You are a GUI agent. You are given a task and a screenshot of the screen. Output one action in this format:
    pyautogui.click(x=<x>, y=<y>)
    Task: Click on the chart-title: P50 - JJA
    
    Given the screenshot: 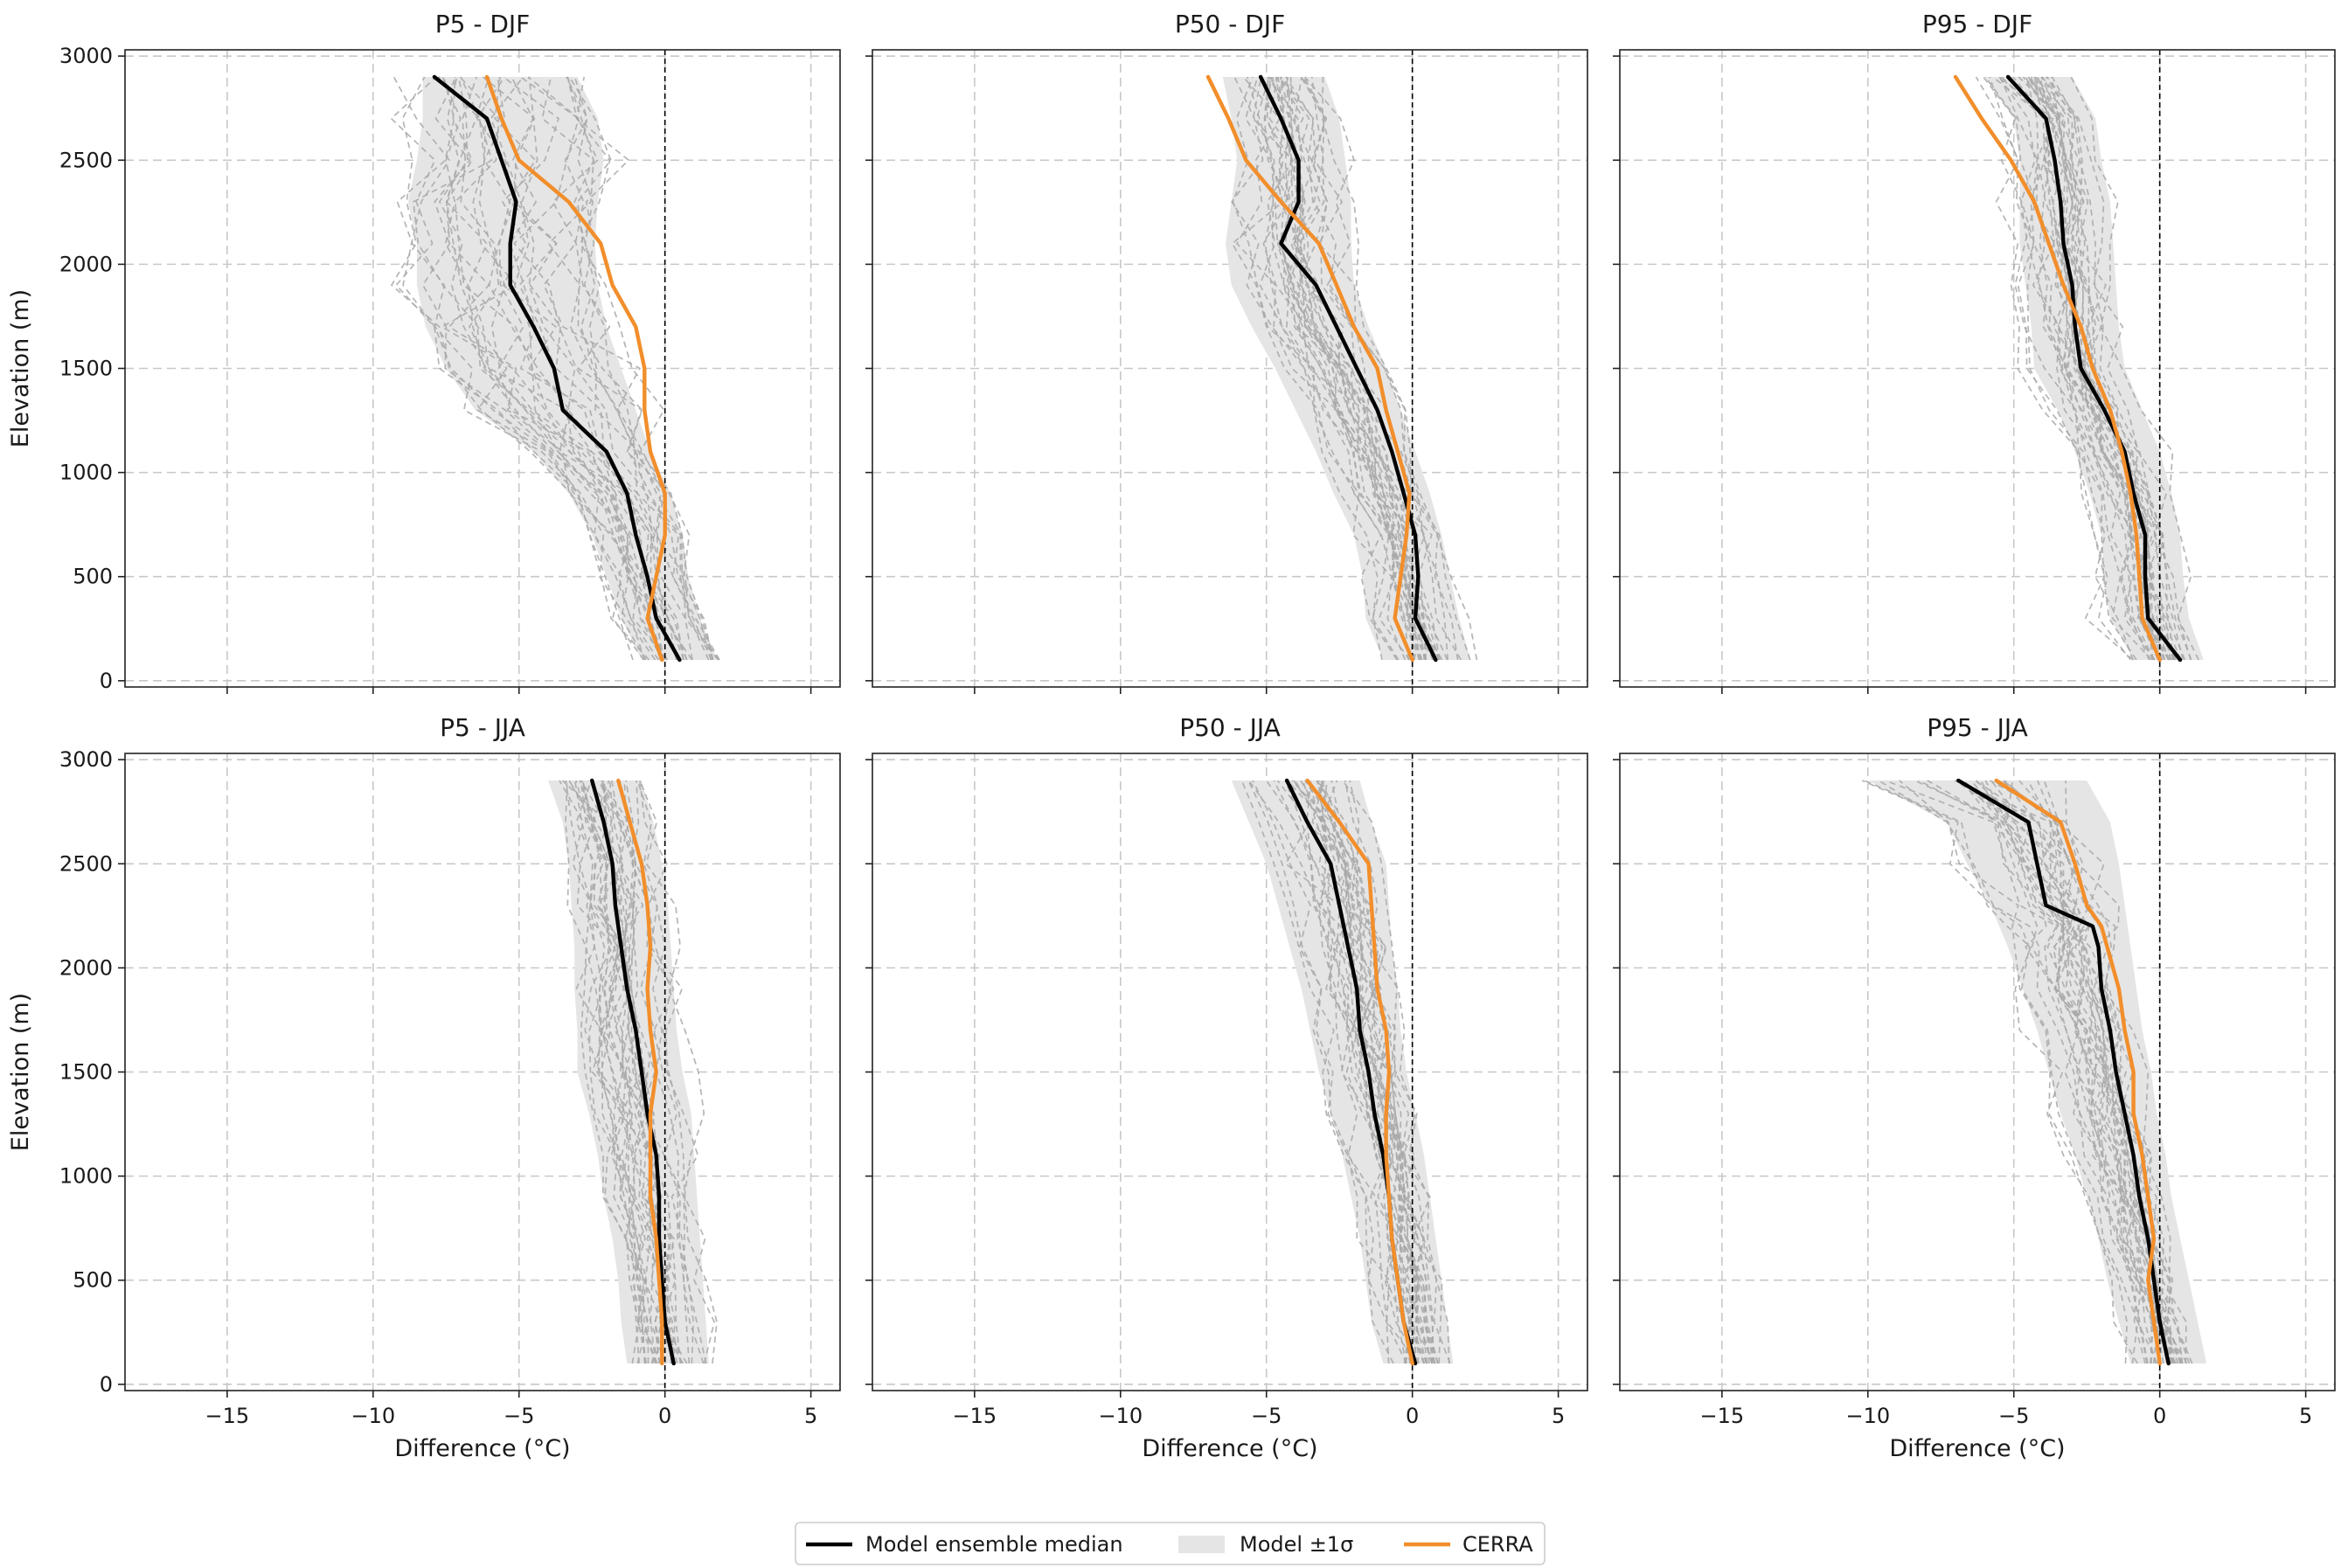 What is the action you would take?
    pyautogui.click(x=1230, y=728)
    